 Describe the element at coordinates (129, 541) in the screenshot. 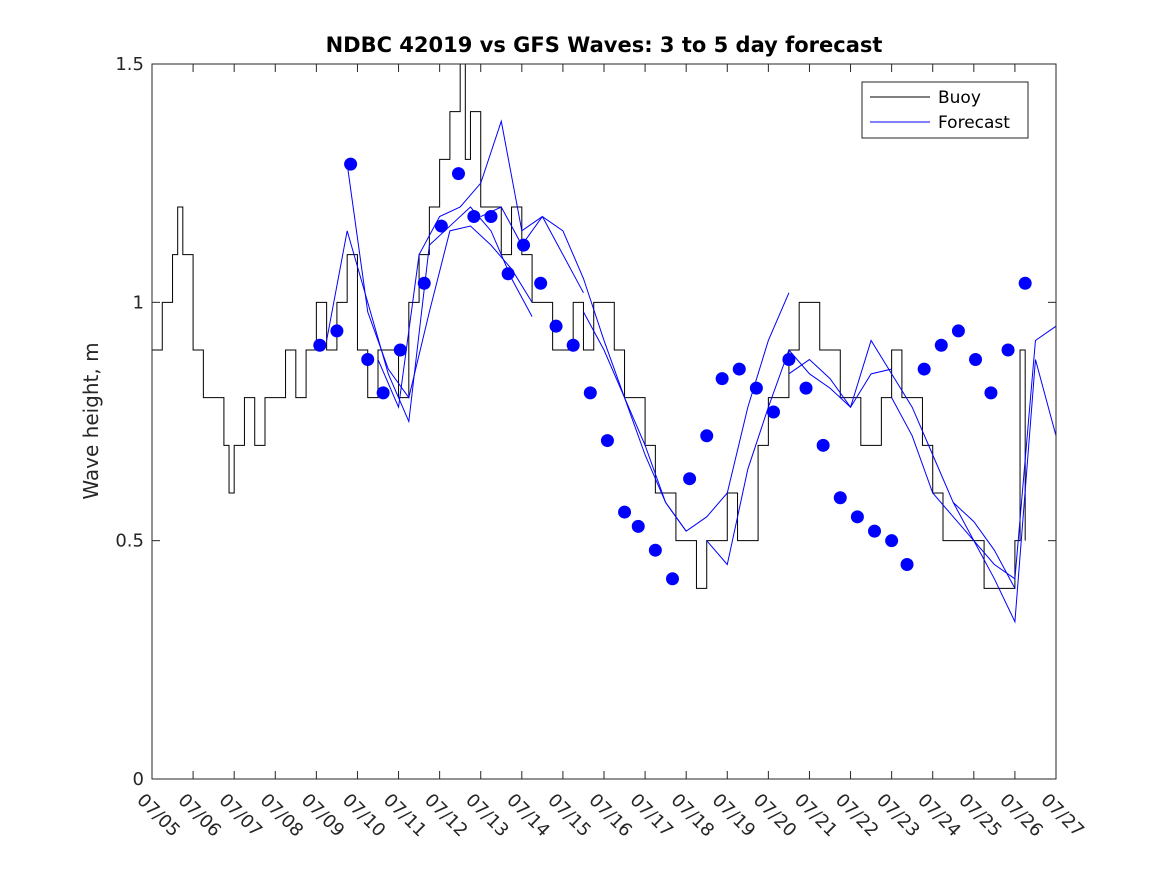

I see `y-tick-label: 0.5` at that location.